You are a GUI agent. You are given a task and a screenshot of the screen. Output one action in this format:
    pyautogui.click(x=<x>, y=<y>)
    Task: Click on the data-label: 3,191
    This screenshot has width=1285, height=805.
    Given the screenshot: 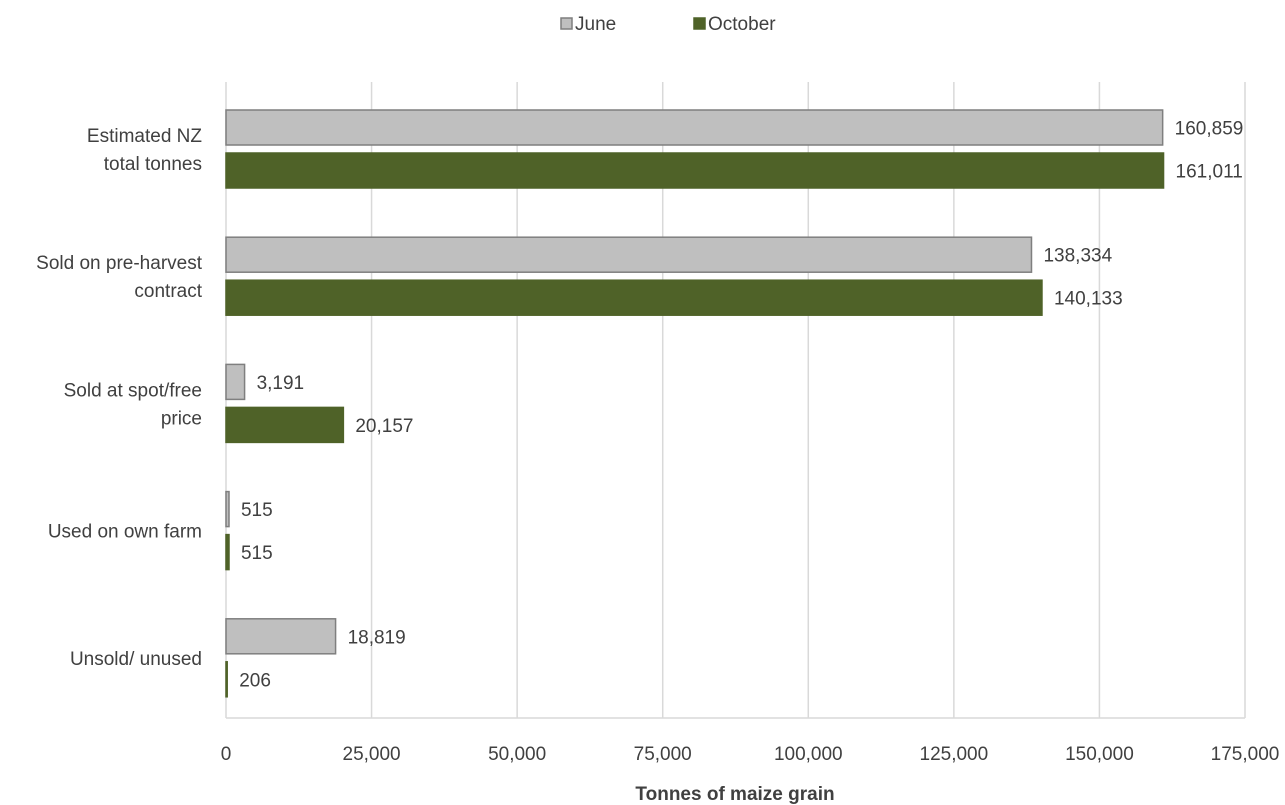 What is the action you would take?
    pyautogui.click(x=281, y=383)
    